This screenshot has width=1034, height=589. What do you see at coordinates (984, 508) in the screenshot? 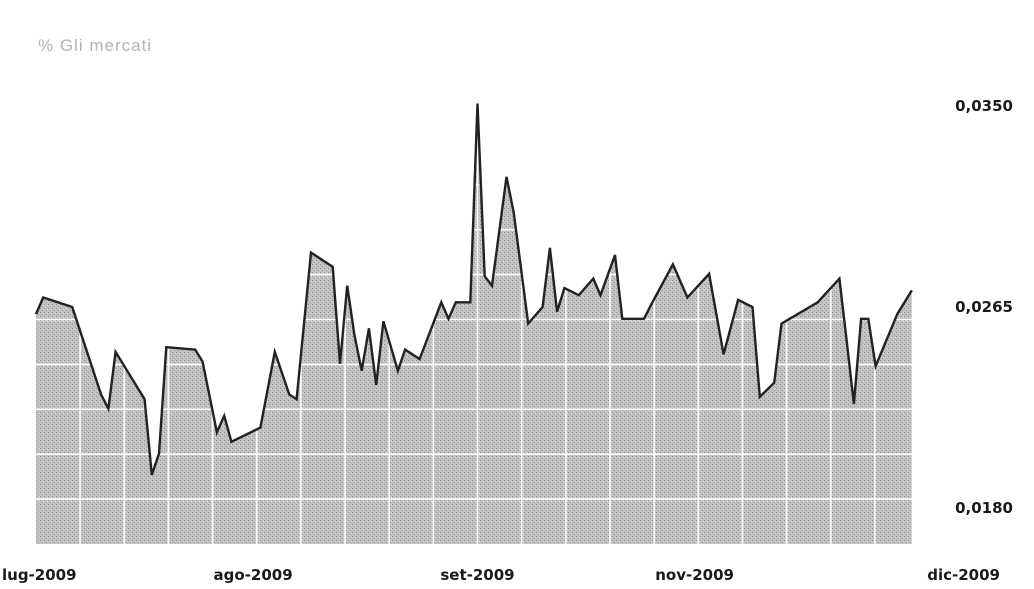
I see `y-tick-label: 0,0180` at bounding box center [984, 508].